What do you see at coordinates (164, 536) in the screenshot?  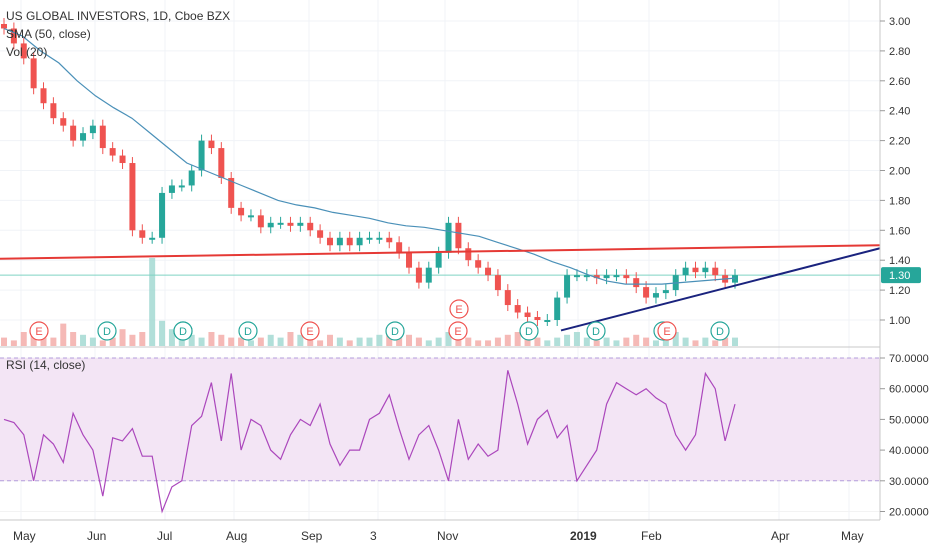 I see `time-tick: Jul` at bounding box center [164, 536].